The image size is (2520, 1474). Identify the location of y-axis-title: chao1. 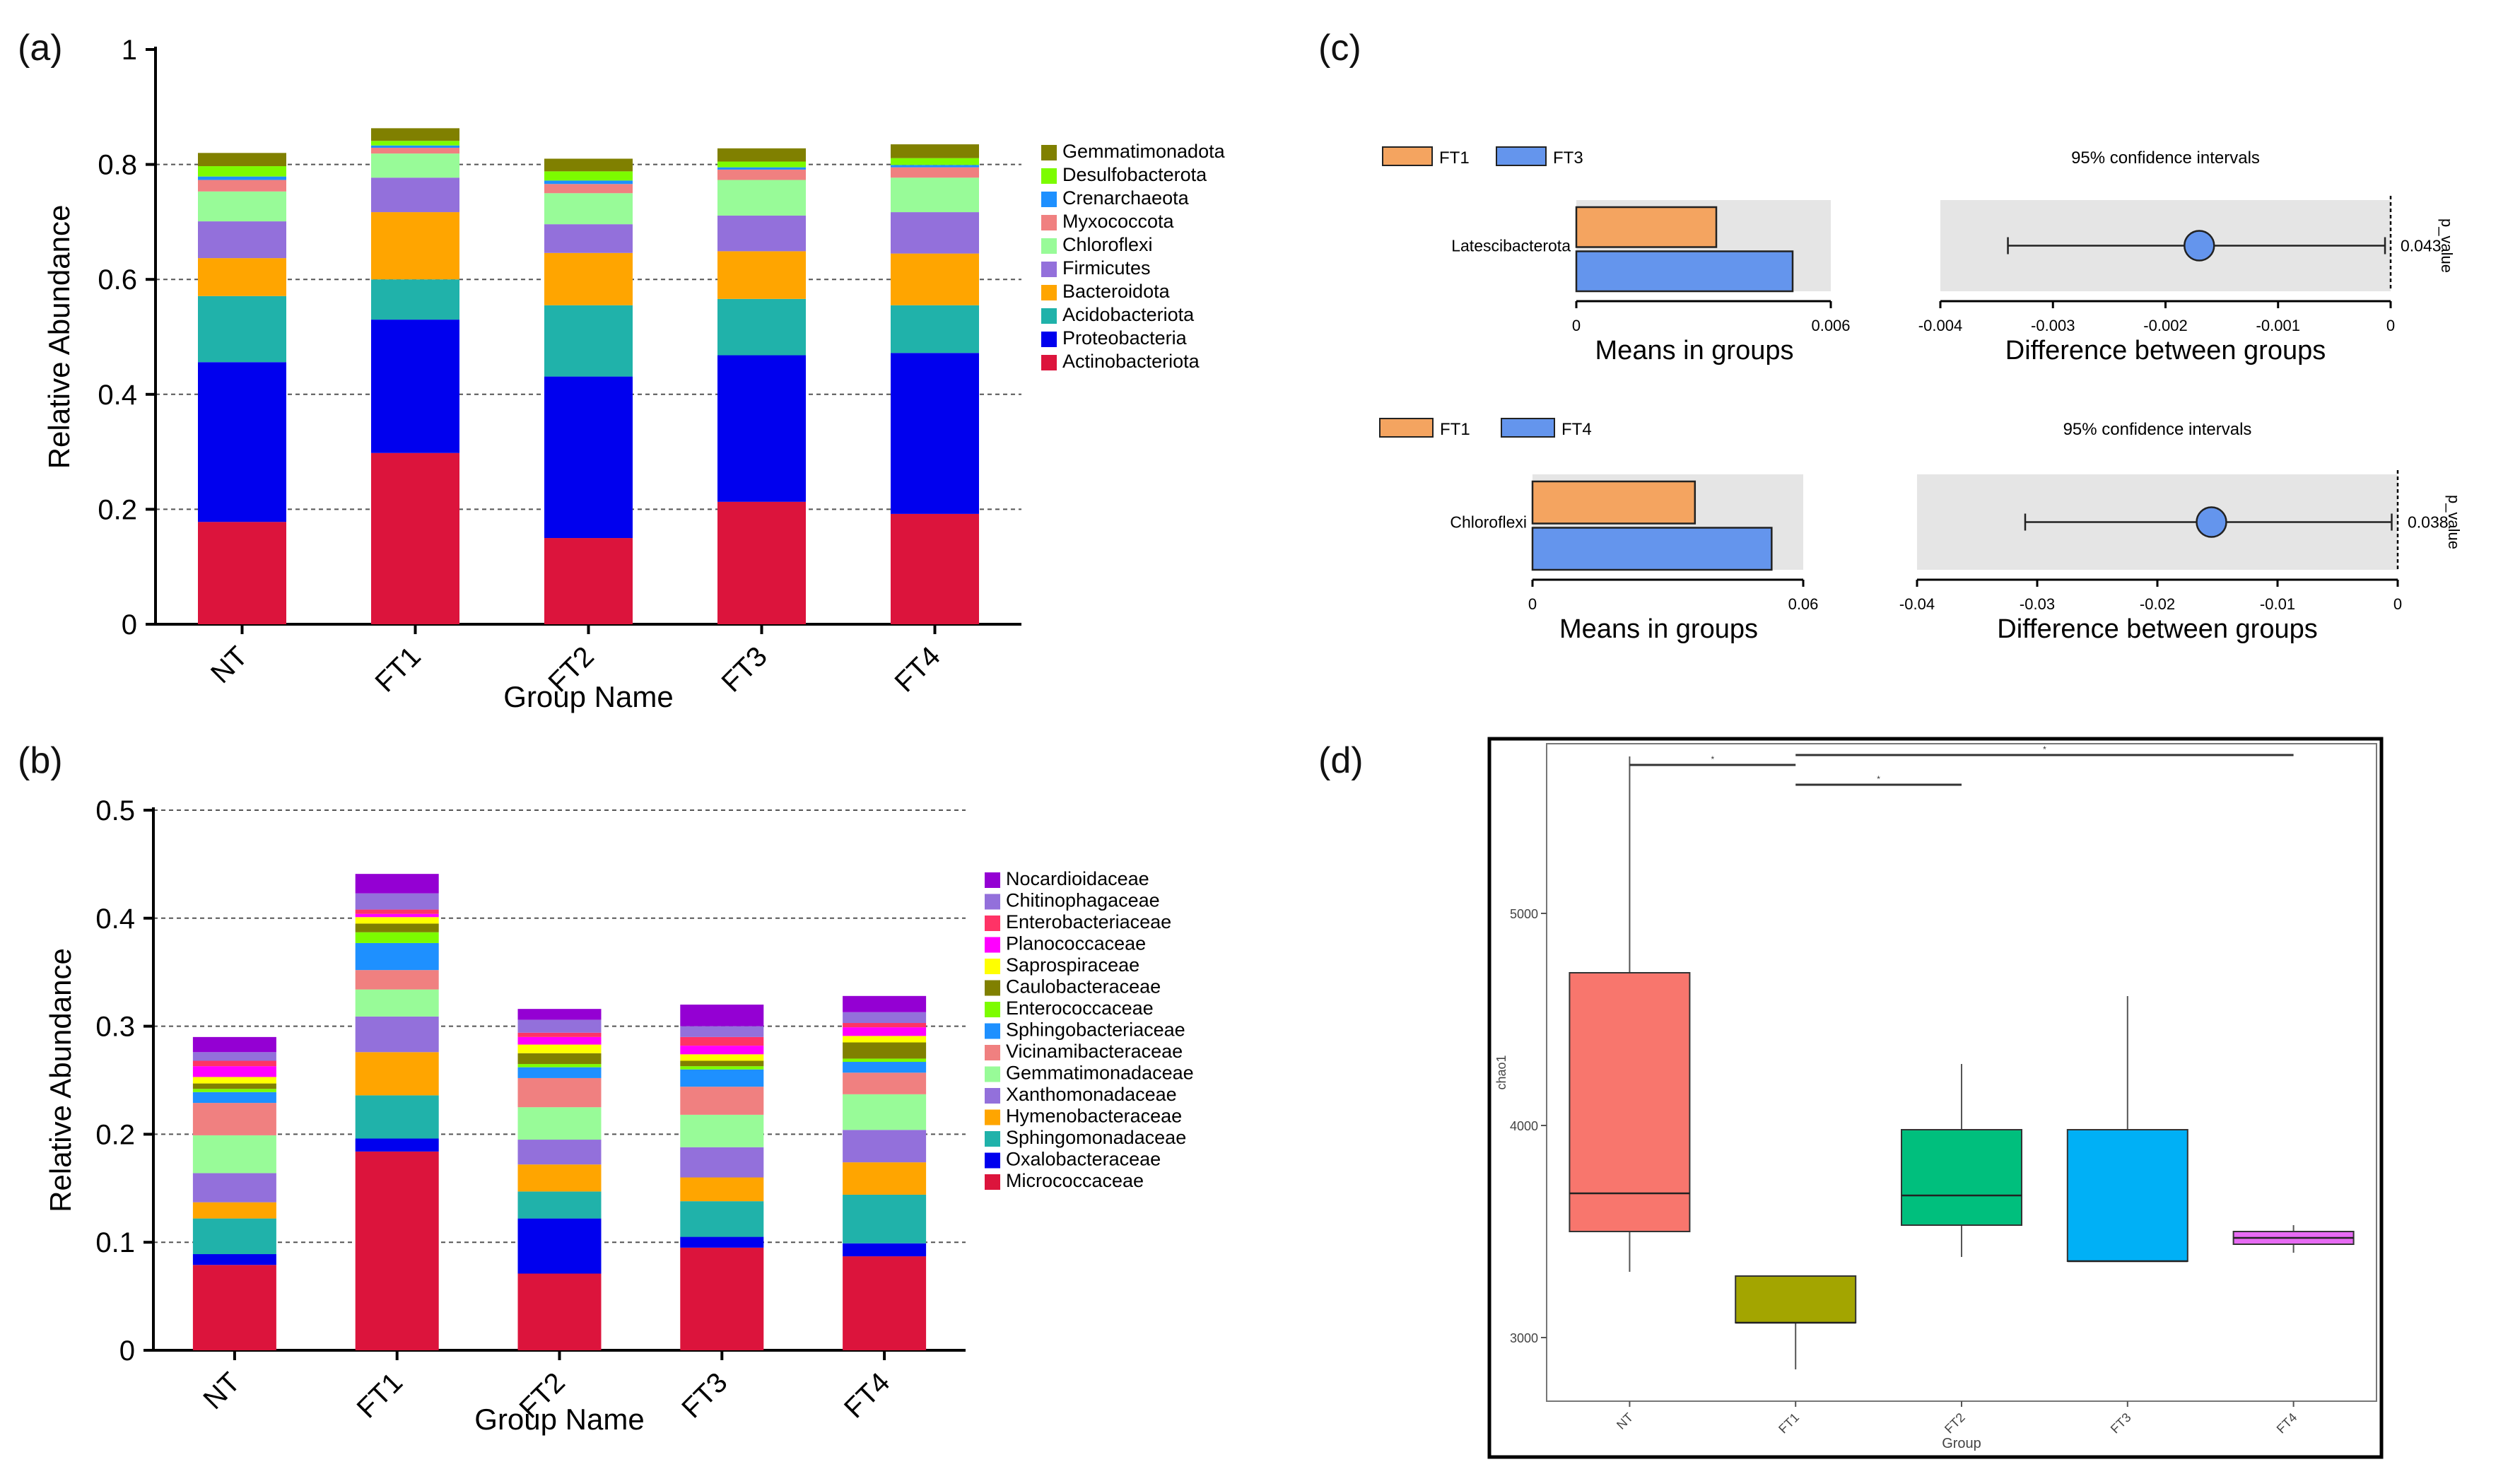
(1501, 1072).